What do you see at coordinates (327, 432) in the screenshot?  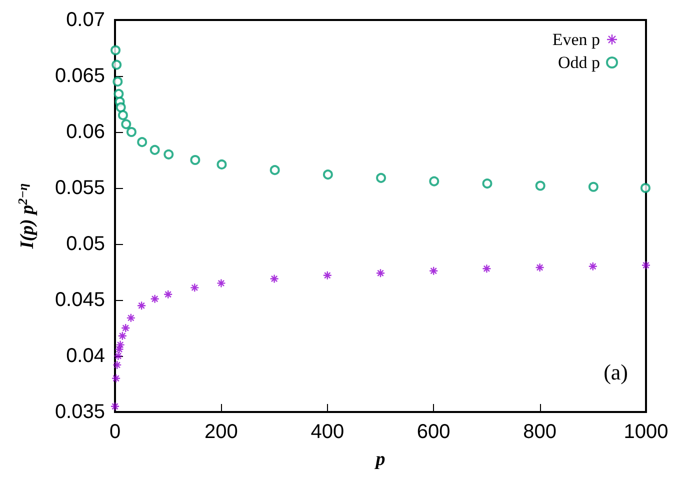 I see `x-tick-label: 400` at bounding box center [327, 432].